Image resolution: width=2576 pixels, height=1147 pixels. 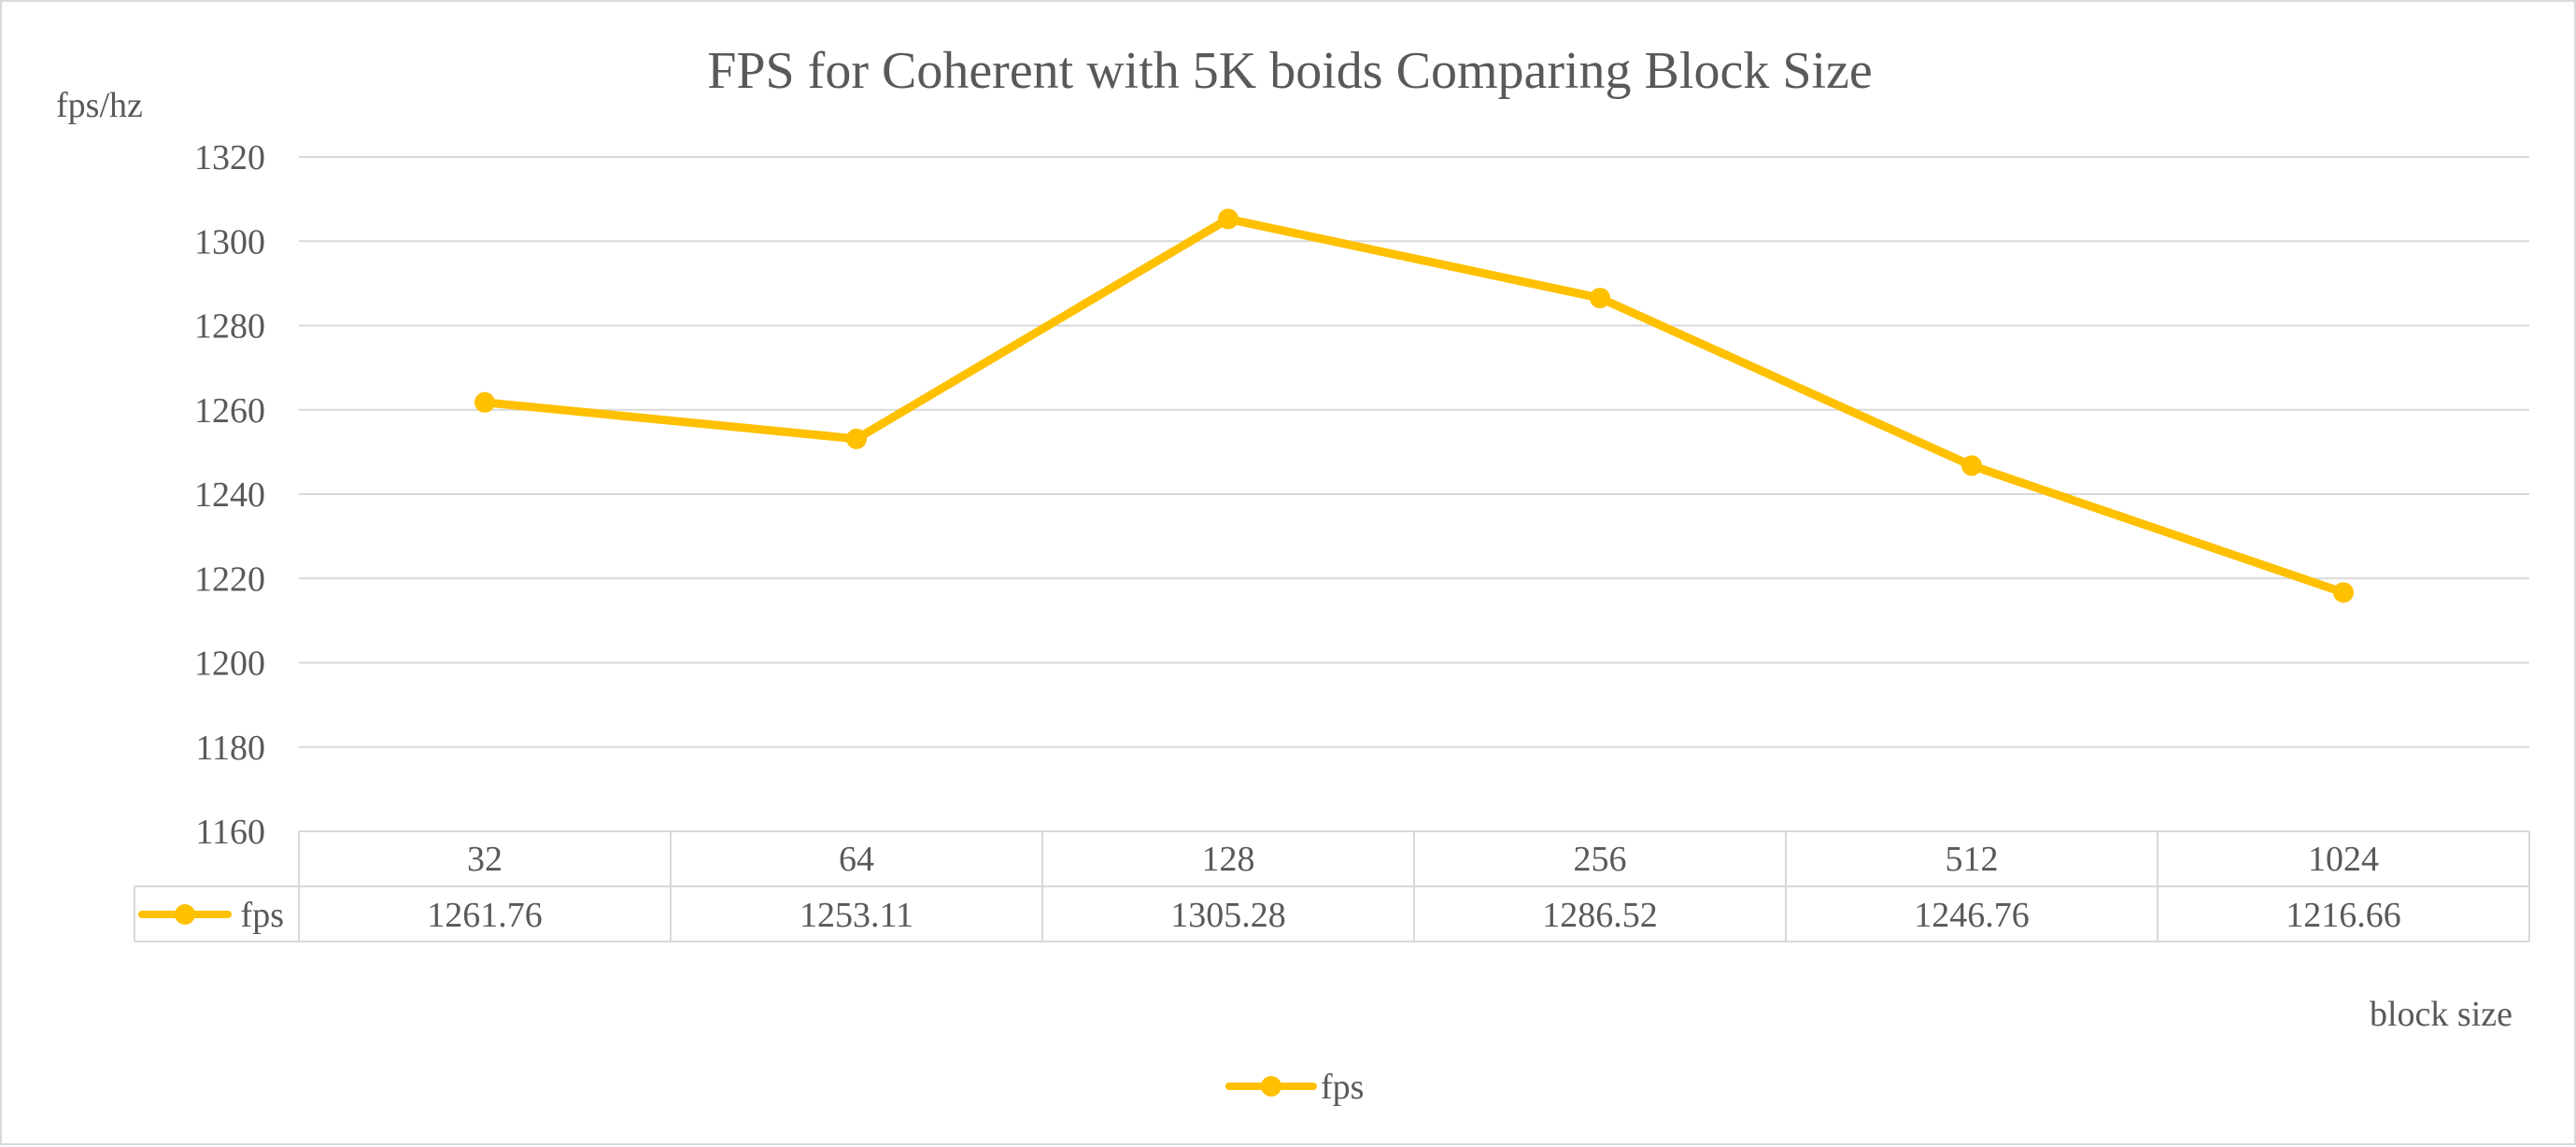 I want to click on table-value-512: 1246.76, so click(x=1972, y=915).